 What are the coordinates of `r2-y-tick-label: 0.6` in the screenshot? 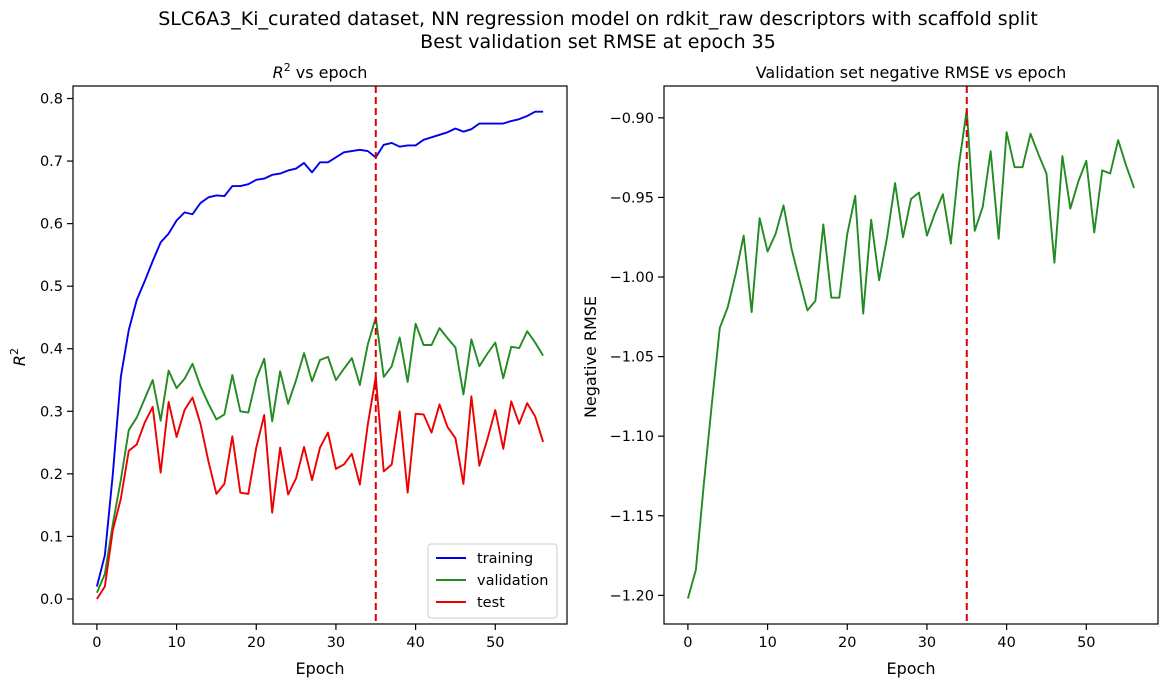 It's located at (51, 225).